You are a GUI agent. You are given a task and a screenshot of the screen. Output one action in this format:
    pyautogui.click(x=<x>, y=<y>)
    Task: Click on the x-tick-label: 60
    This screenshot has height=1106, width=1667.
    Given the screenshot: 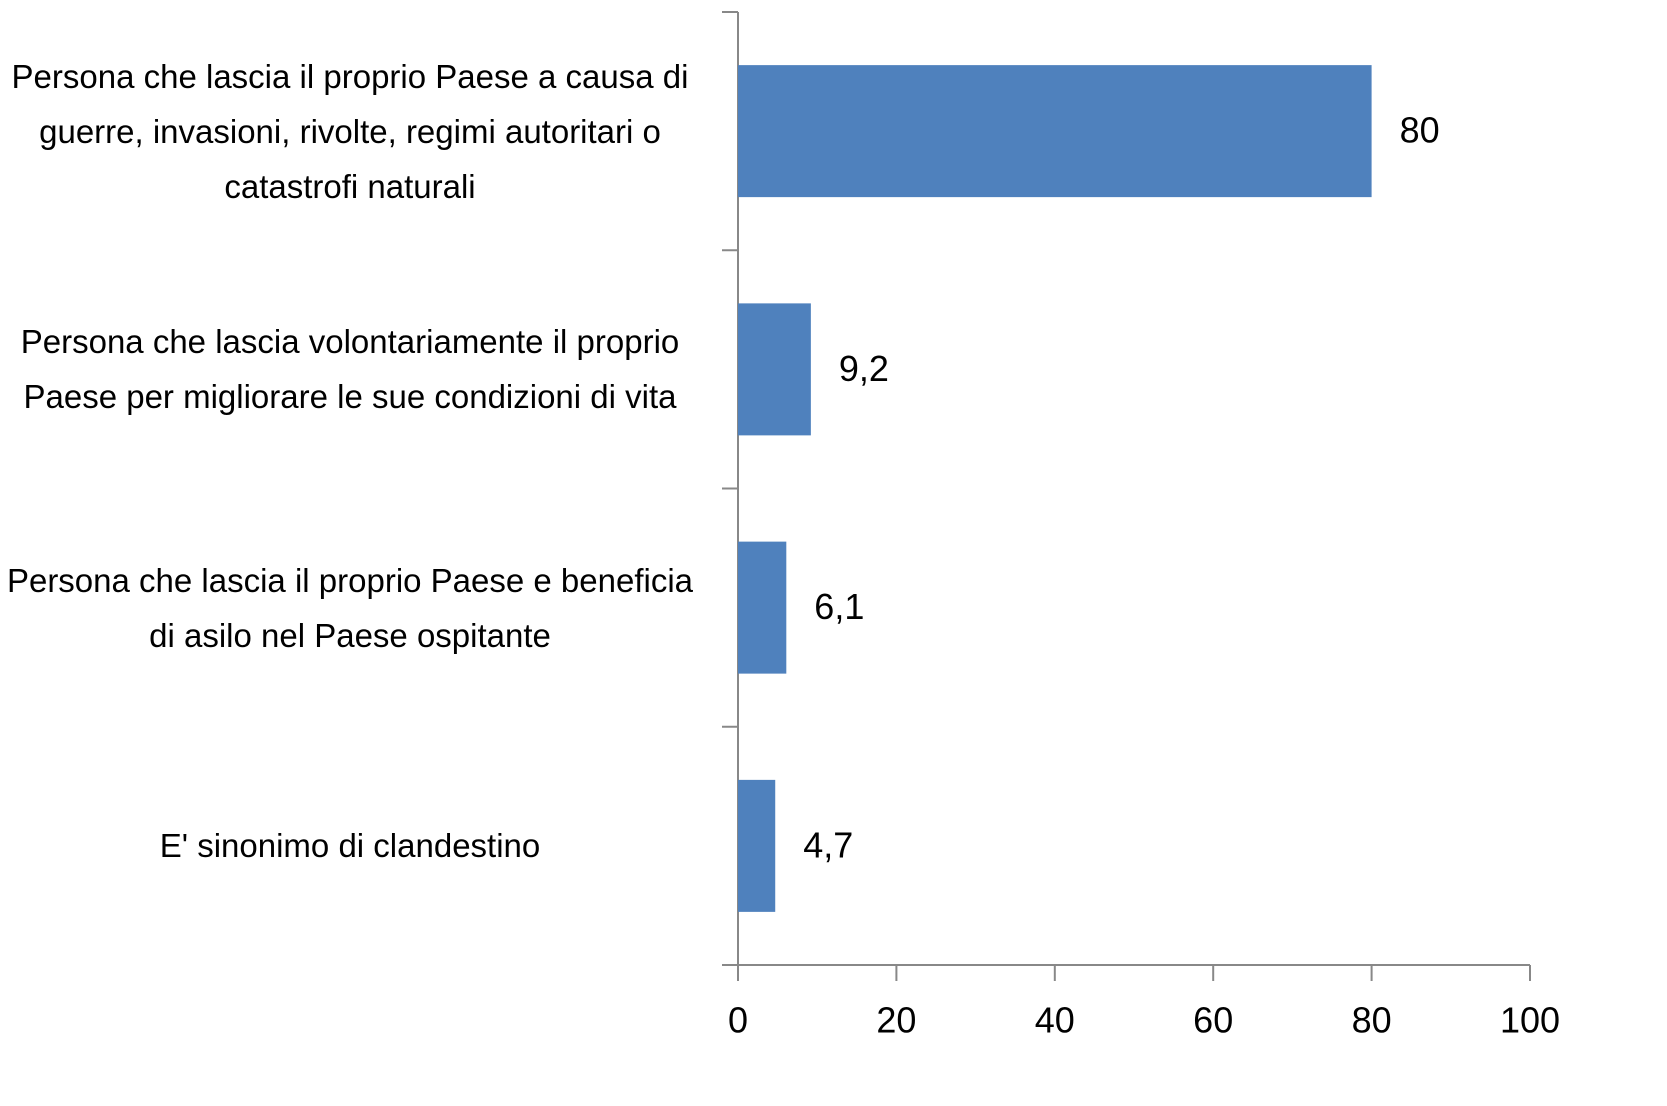 What is the action you would take?
    pyautogui.click(x=1213, y=1020)
    